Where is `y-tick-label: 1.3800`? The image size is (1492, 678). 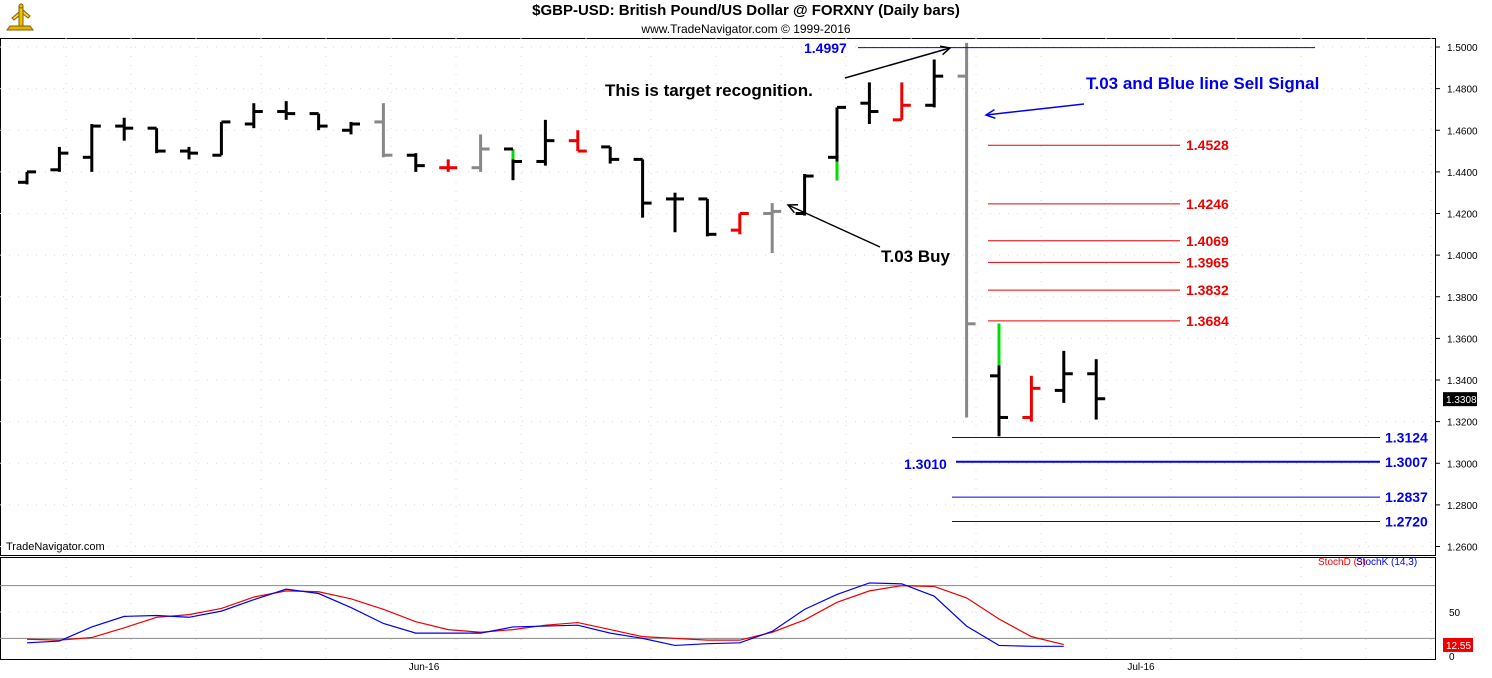 y-tick-label: 1.3800 is located at coordinates (1462, 298).